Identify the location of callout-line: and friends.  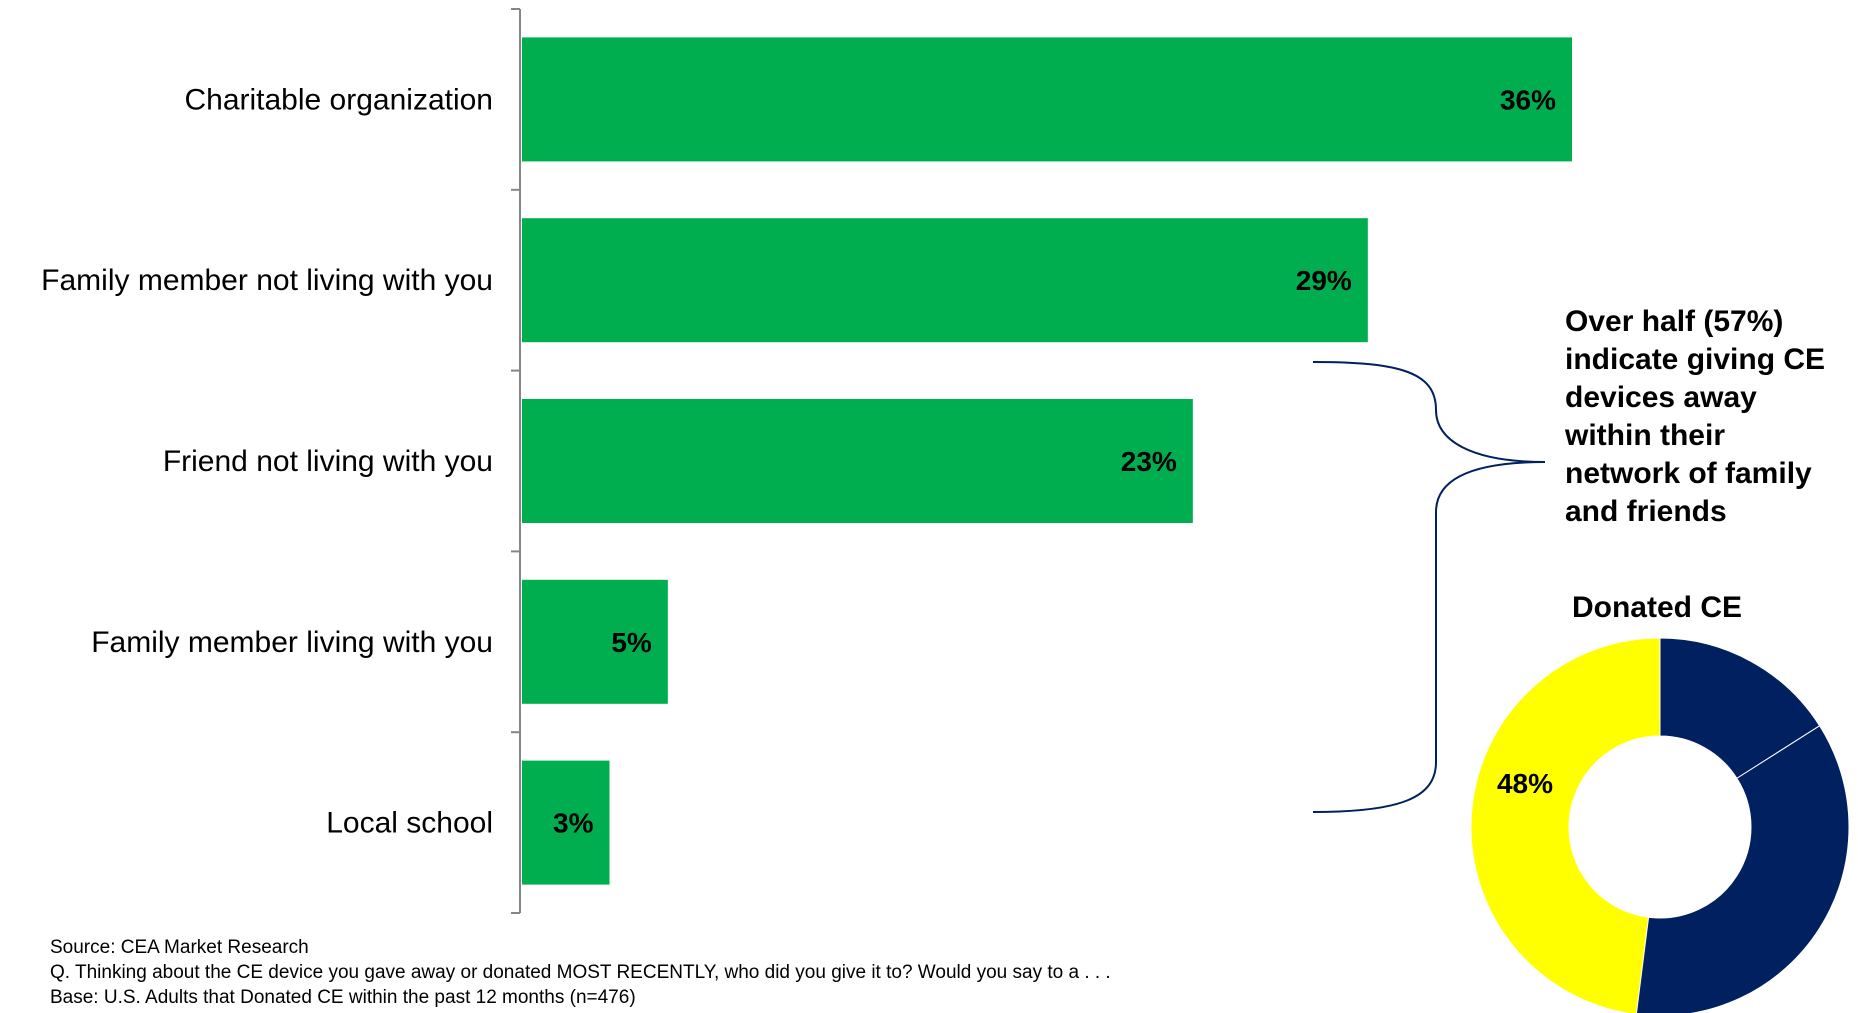
(1646, 511).